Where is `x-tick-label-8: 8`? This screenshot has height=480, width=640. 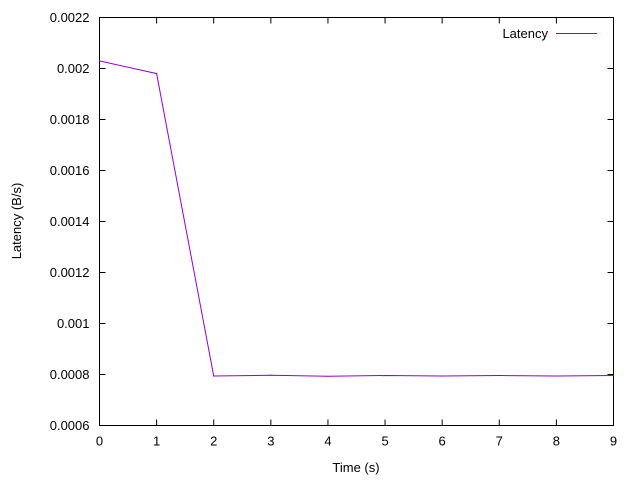
x-tick-label-8: 8 is located at coordinates (556, 441).